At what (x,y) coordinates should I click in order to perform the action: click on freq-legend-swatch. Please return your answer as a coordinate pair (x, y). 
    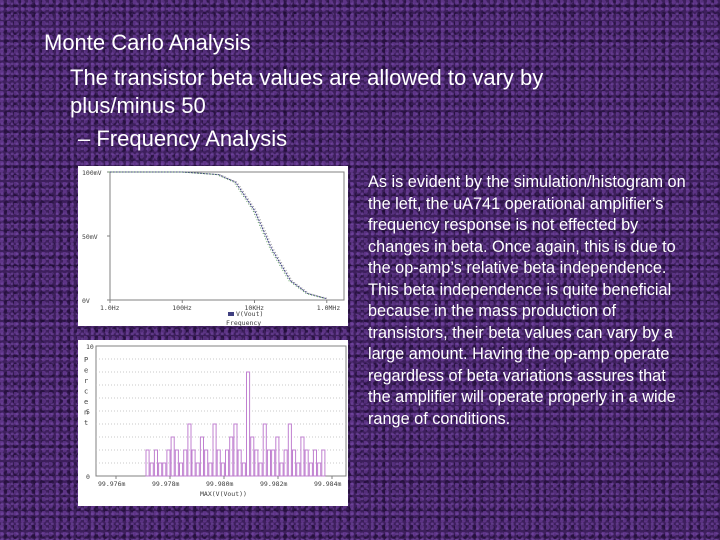
    Looking at the image, I should click on (231, 314).